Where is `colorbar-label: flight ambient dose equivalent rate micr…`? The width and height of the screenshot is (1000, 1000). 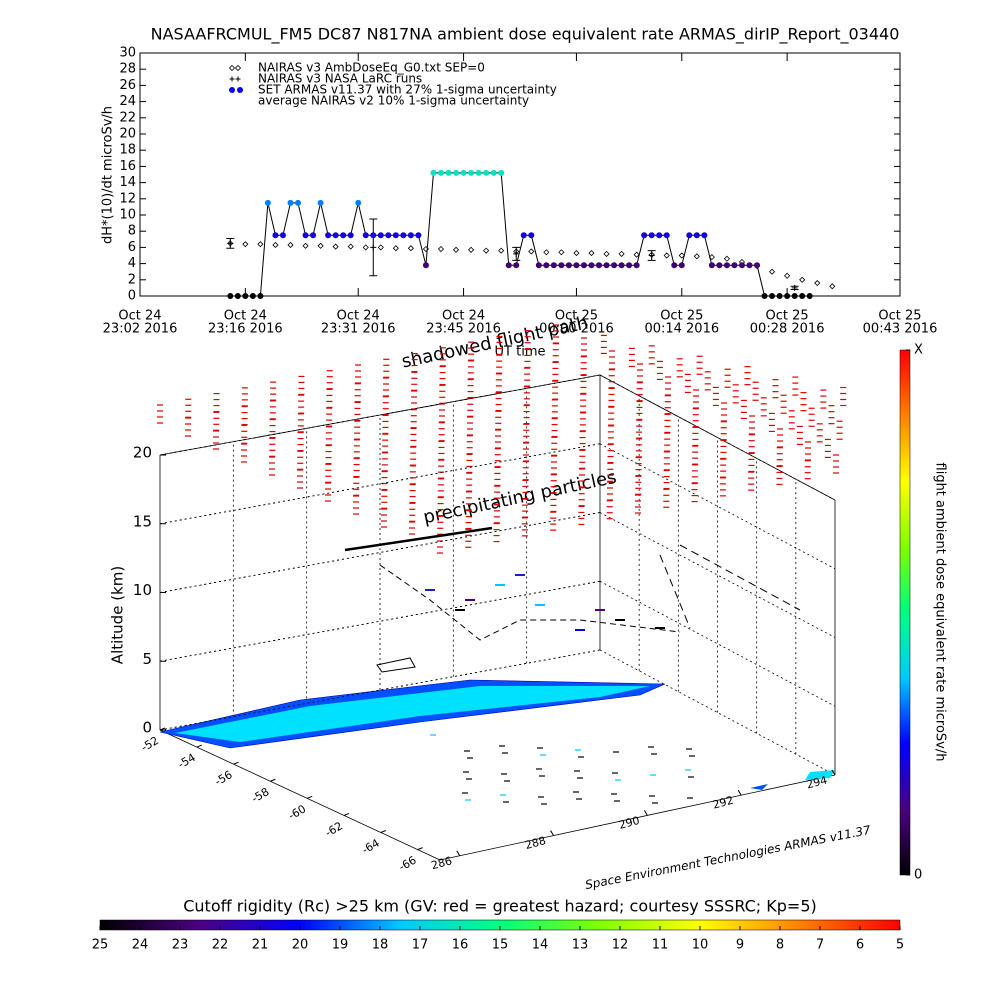
colorbar-label: flight ambient dose equivalent rate micr… is located at coordinates (940, 612).